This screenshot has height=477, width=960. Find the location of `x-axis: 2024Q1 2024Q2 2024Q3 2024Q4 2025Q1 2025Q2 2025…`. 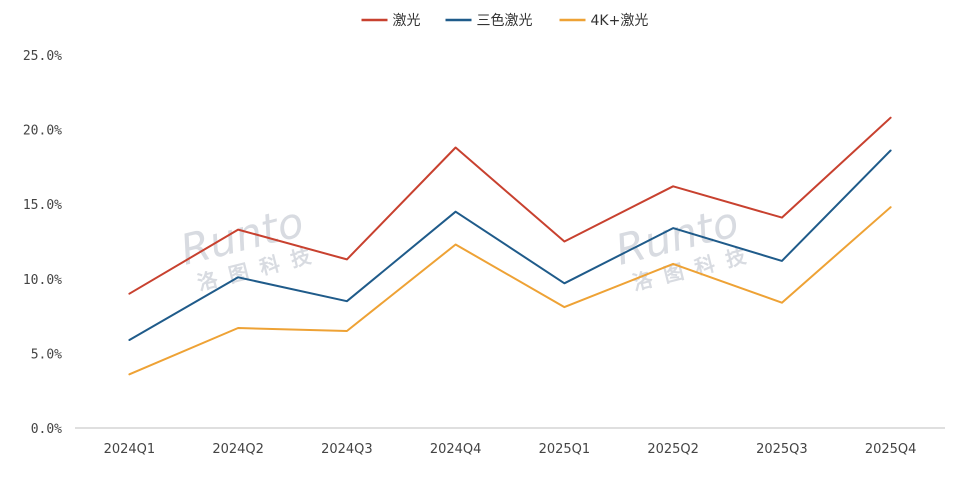

x-axis: 2024Q1 2024Q2 2024Q3 2024Q4 2025Q1 2025Q2 2025… is located at coordinates (510, 449).